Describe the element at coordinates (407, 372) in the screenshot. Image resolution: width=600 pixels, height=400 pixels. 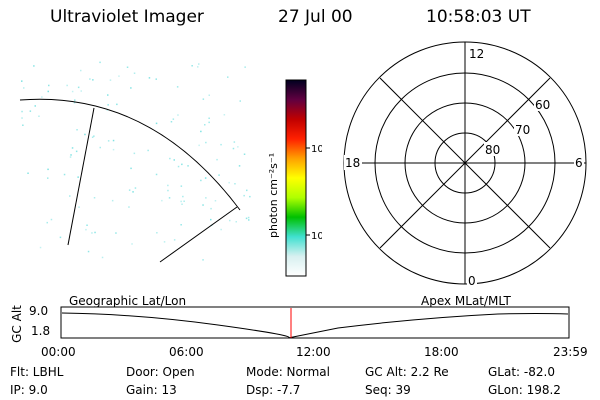
I see `gc-alt-status: GC Alt: 2.2 Re` at that location.